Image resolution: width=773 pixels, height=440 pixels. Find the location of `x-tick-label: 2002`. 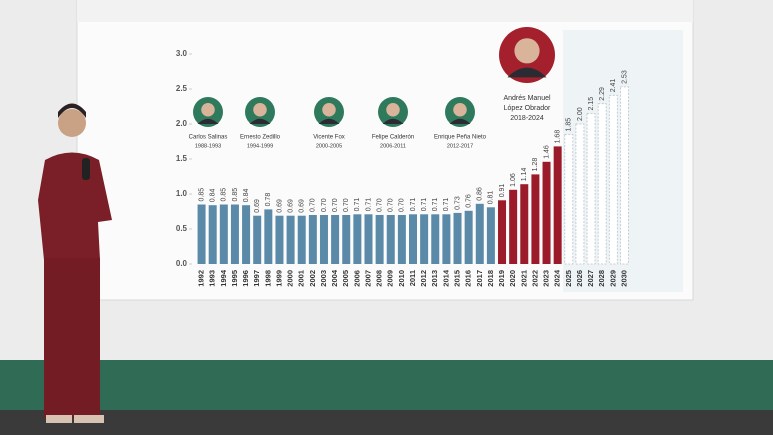

x-tick-label: 2002 is located at coordinates (312, 278).